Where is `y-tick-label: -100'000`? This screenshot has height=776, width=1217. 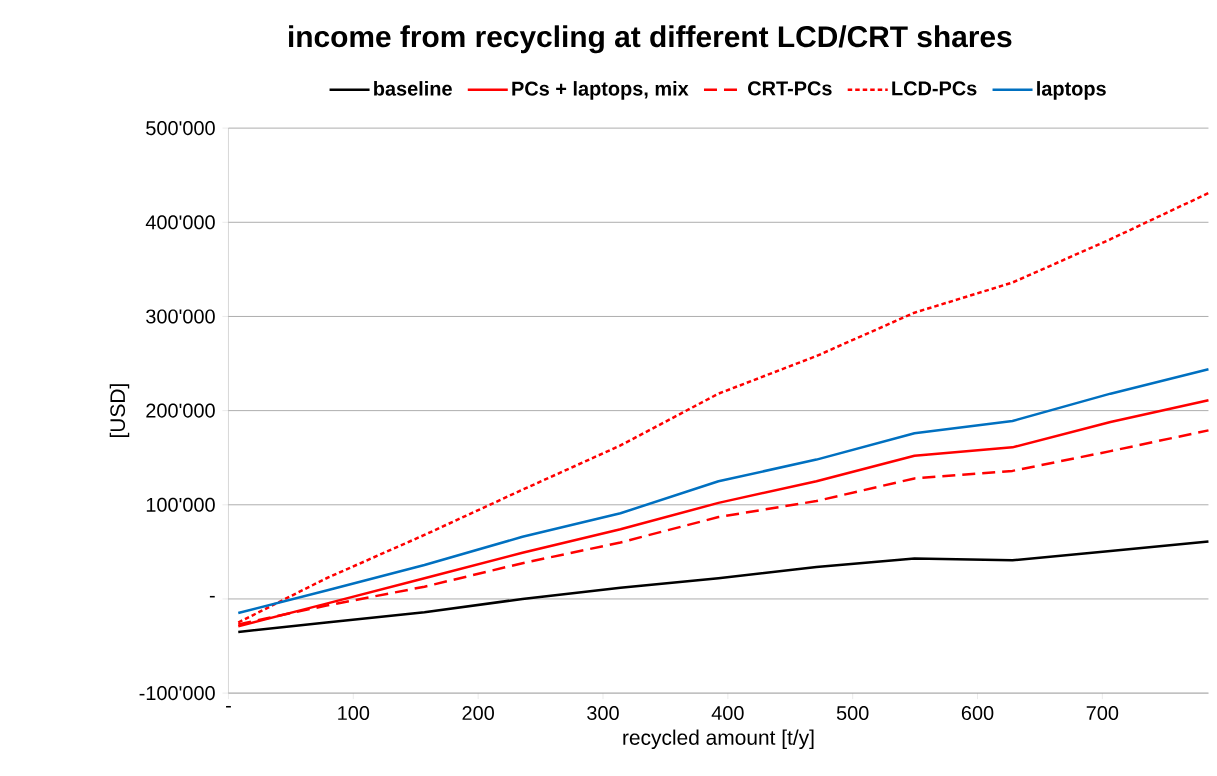 y-tick-label: -100'000 is located at coordinates (177, 693).